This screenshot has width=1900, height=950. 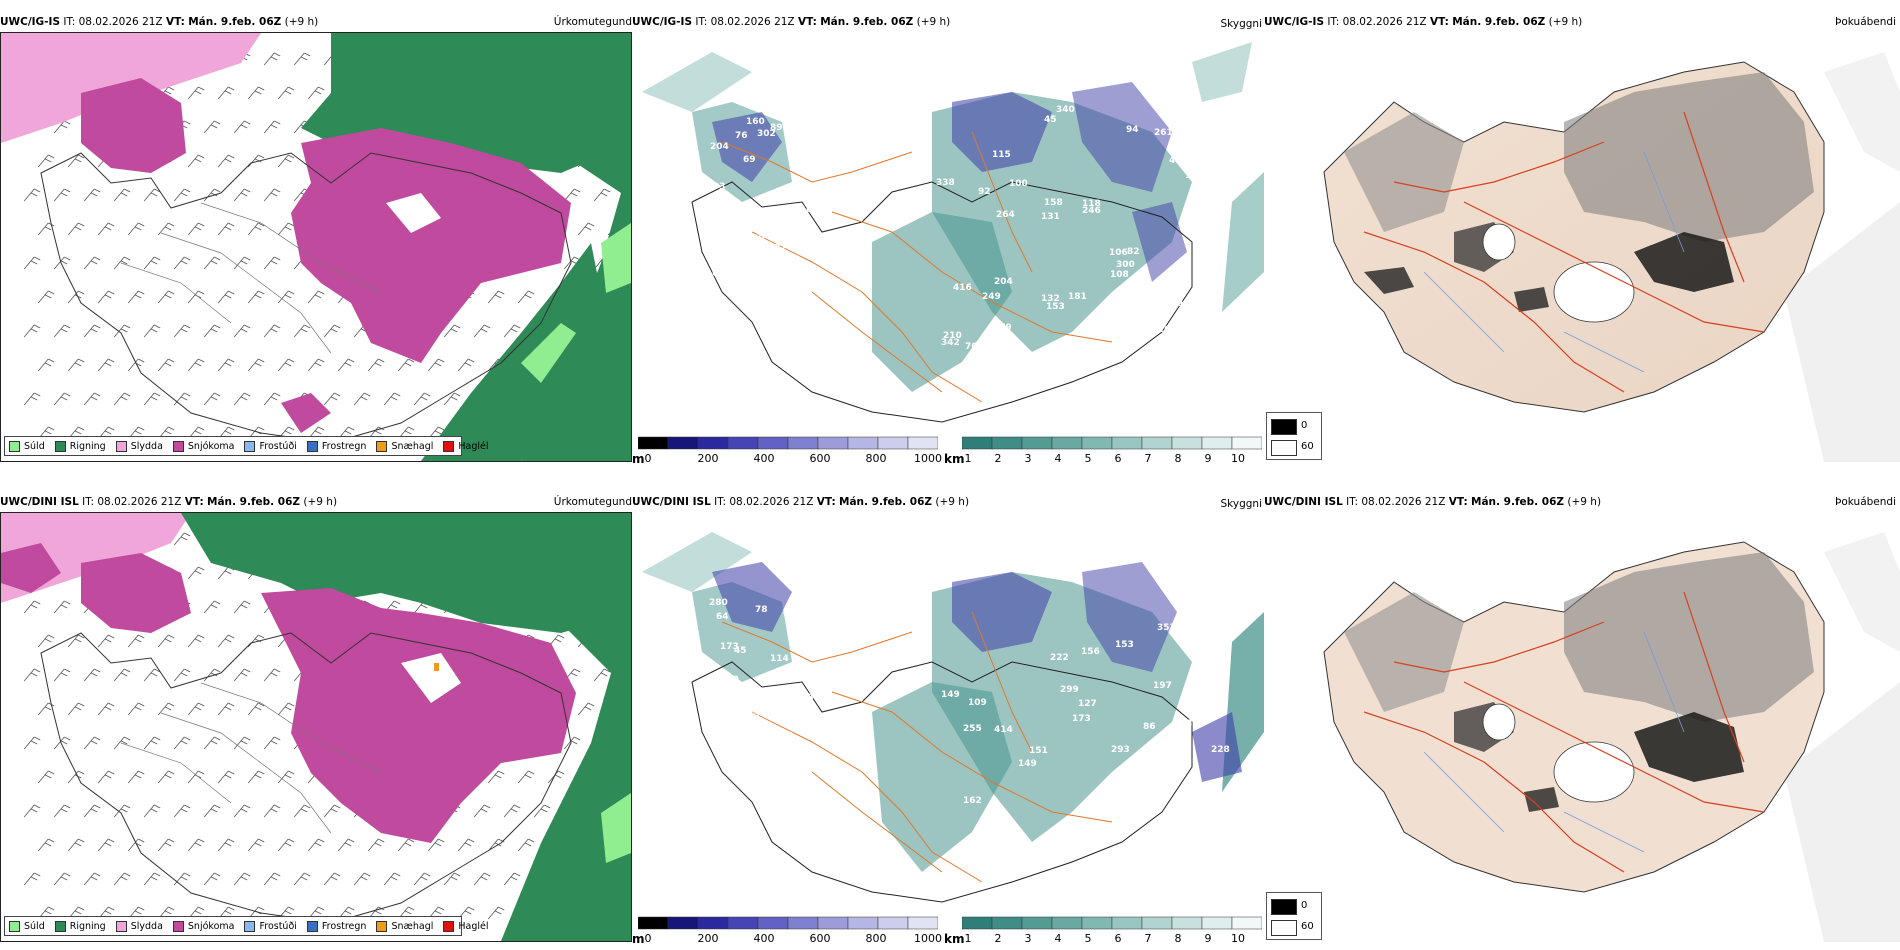 What do you see at coordinates (1241, 504) in the screenshot?
I see `panel-product-title: Skyggni` at bounding box center [1241, 504].